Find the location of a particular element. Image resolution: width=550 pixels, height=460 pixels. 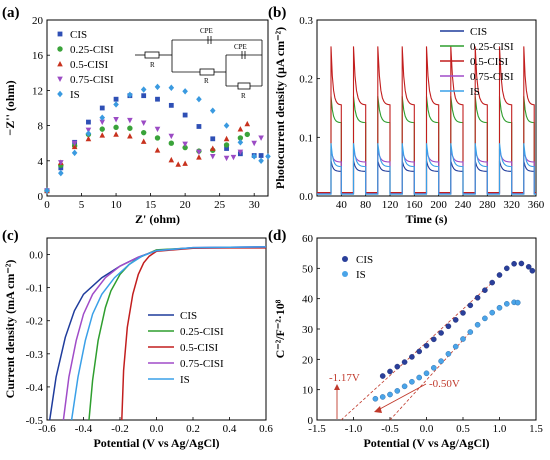

y-tick-label: 0.0 is located at coordinates (36, 256).